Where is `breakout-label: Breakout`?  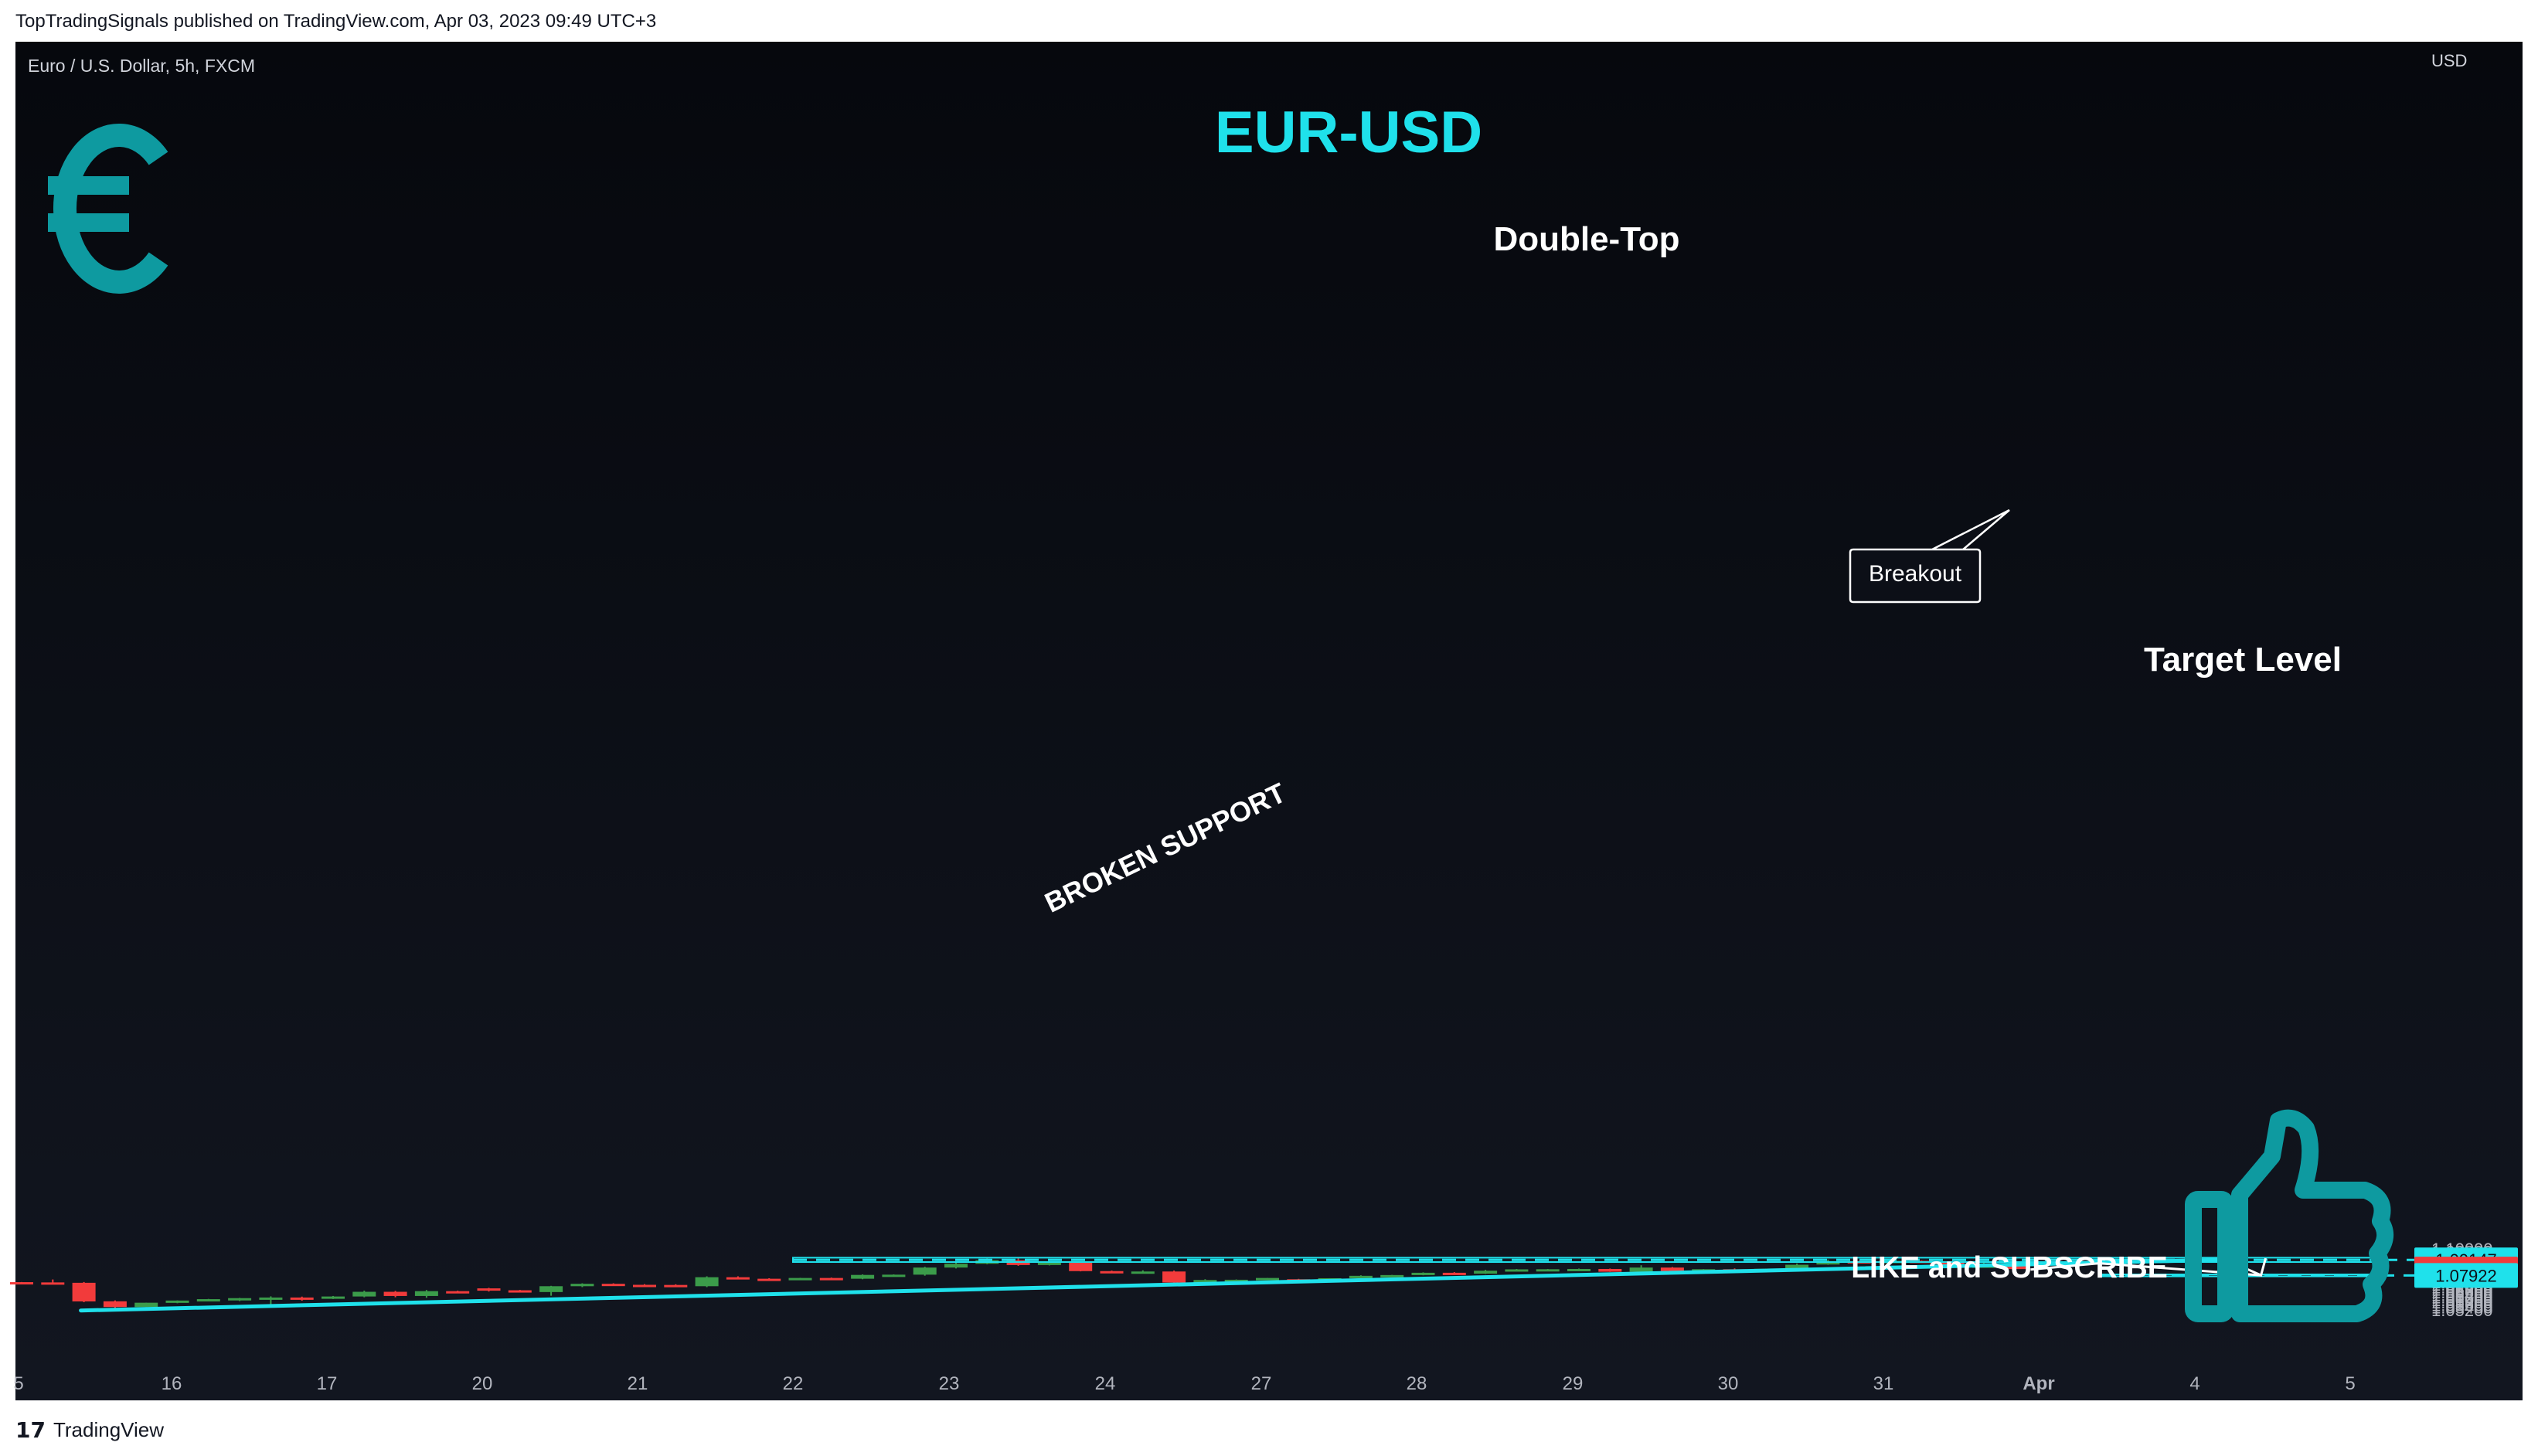
breakout-label: Breakout is located at coordinates (1916, 574).